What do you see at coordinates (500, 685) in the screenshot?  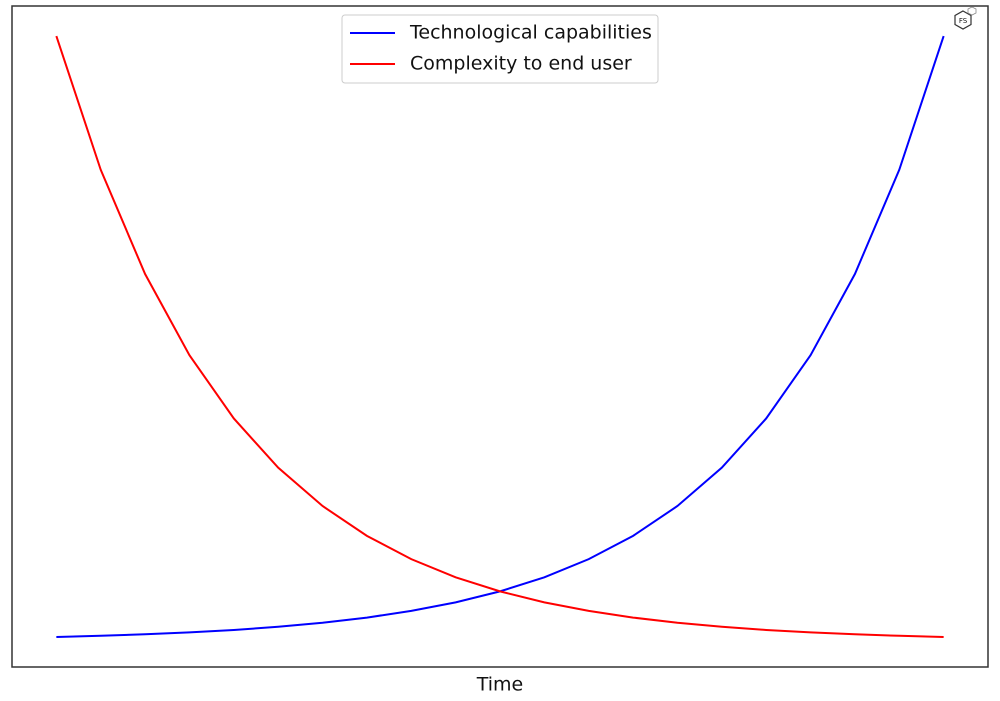 I see `x-axis-label: Time` at bounding box center [500, 685].